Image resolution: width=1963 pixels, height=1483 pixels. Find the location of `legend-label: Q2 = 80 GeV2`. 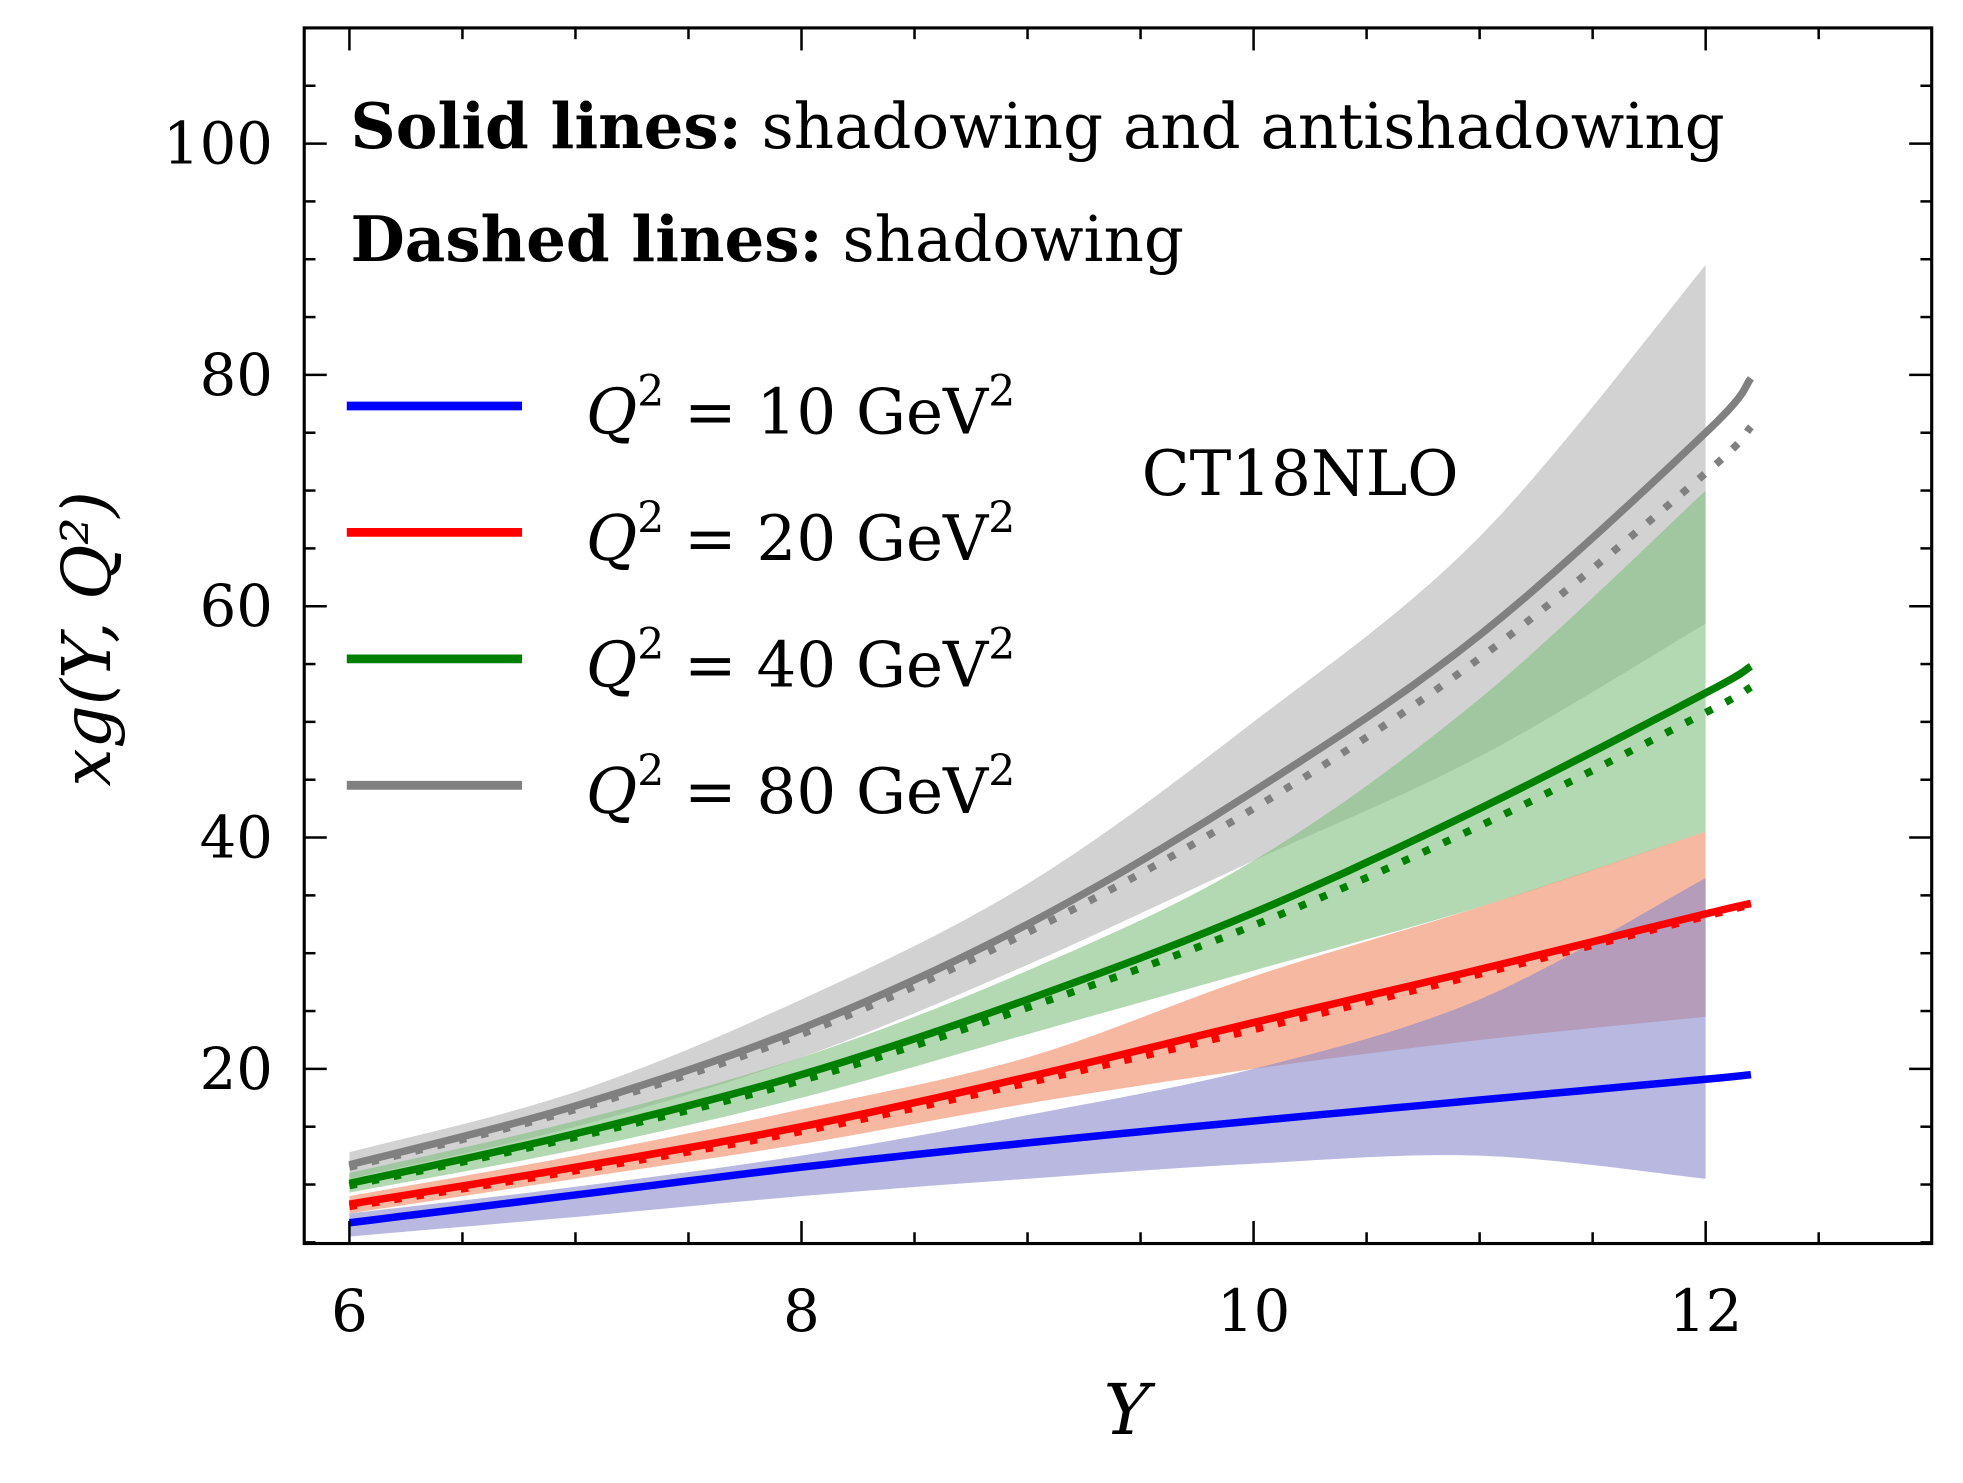

legend-label: Q2 = 80 GeV2 is located at coordinates (800, 787).